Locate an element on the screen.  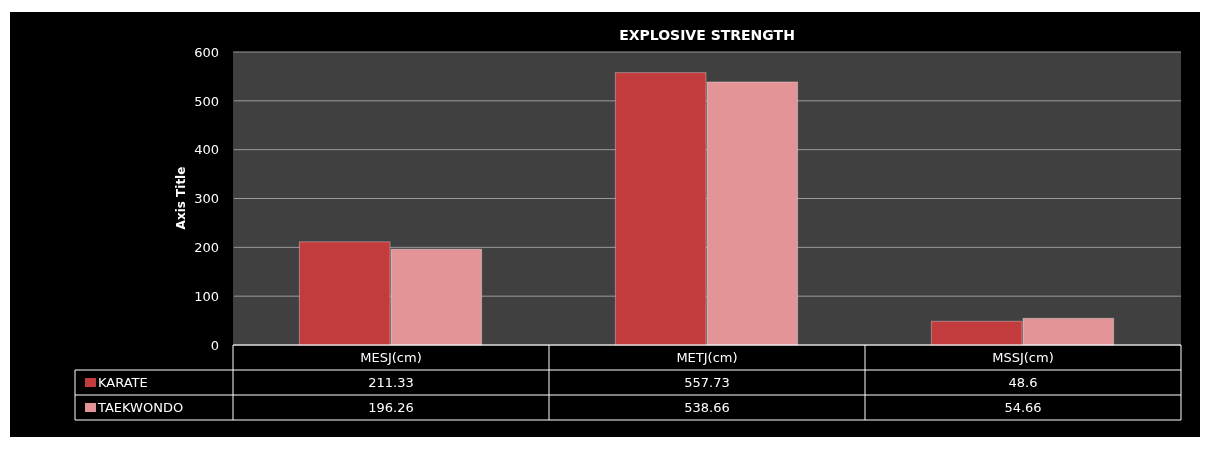
chart-title: EXPLOSIVE STRENGTH is located at coordinates (707, 35).